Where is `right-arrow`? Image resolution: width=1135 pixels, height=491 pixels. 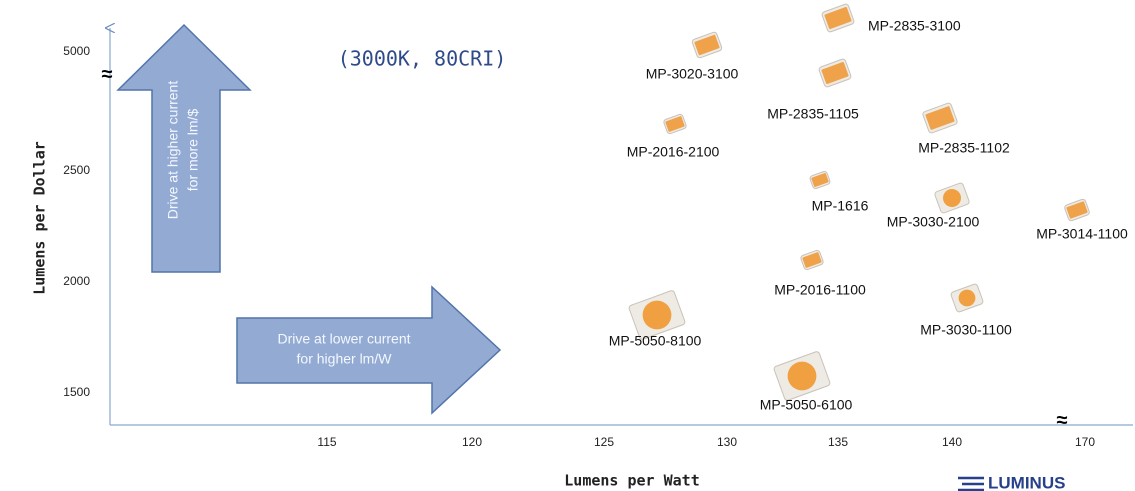 right-arrow is located at coordinates (369, 350).